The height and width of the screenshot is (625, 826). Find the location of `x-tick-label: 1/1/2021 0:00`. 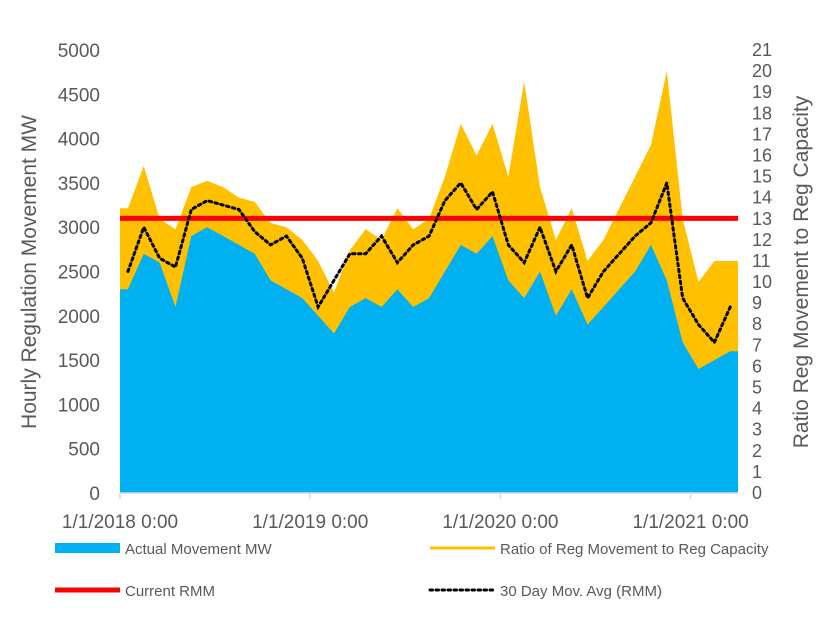

x-tick-label: 1/1/2021 0:00 is located at coordinates (690, 522).